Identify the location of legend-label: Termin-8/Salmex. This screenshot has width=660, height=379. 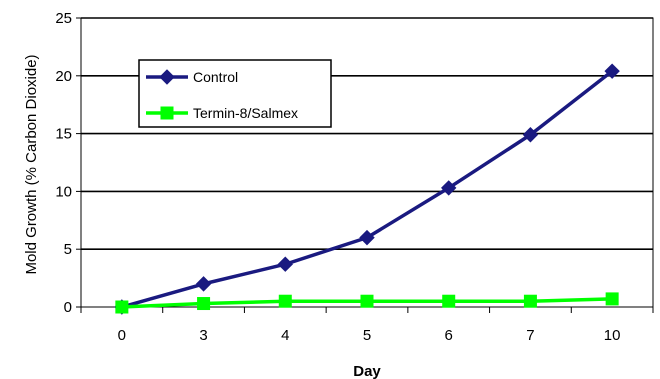
(245, 113).